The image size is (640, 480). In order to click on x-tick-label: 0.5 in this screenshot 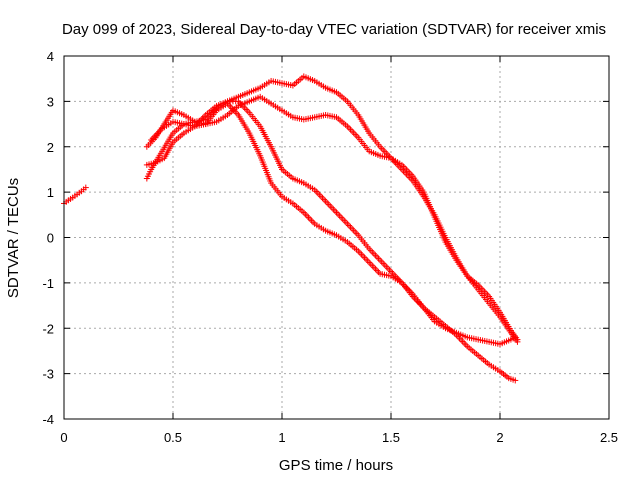, I will do `click(173, 437)`.